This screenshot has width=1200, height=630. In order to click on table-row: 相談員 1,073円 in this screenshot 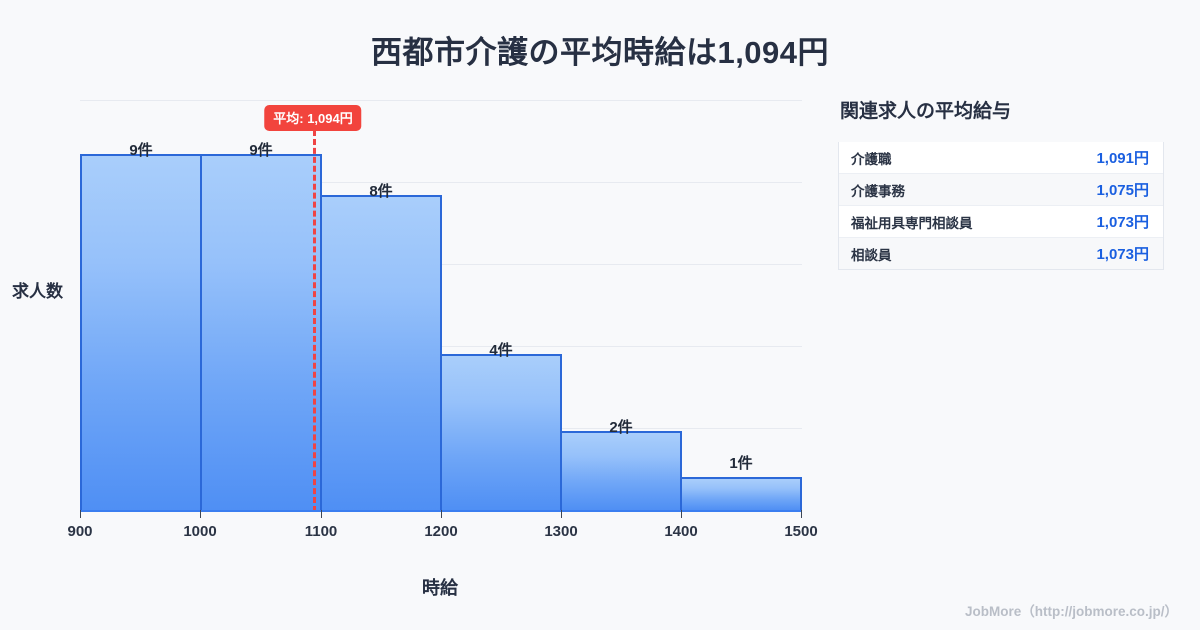, I will do `click(1001, 254)`.